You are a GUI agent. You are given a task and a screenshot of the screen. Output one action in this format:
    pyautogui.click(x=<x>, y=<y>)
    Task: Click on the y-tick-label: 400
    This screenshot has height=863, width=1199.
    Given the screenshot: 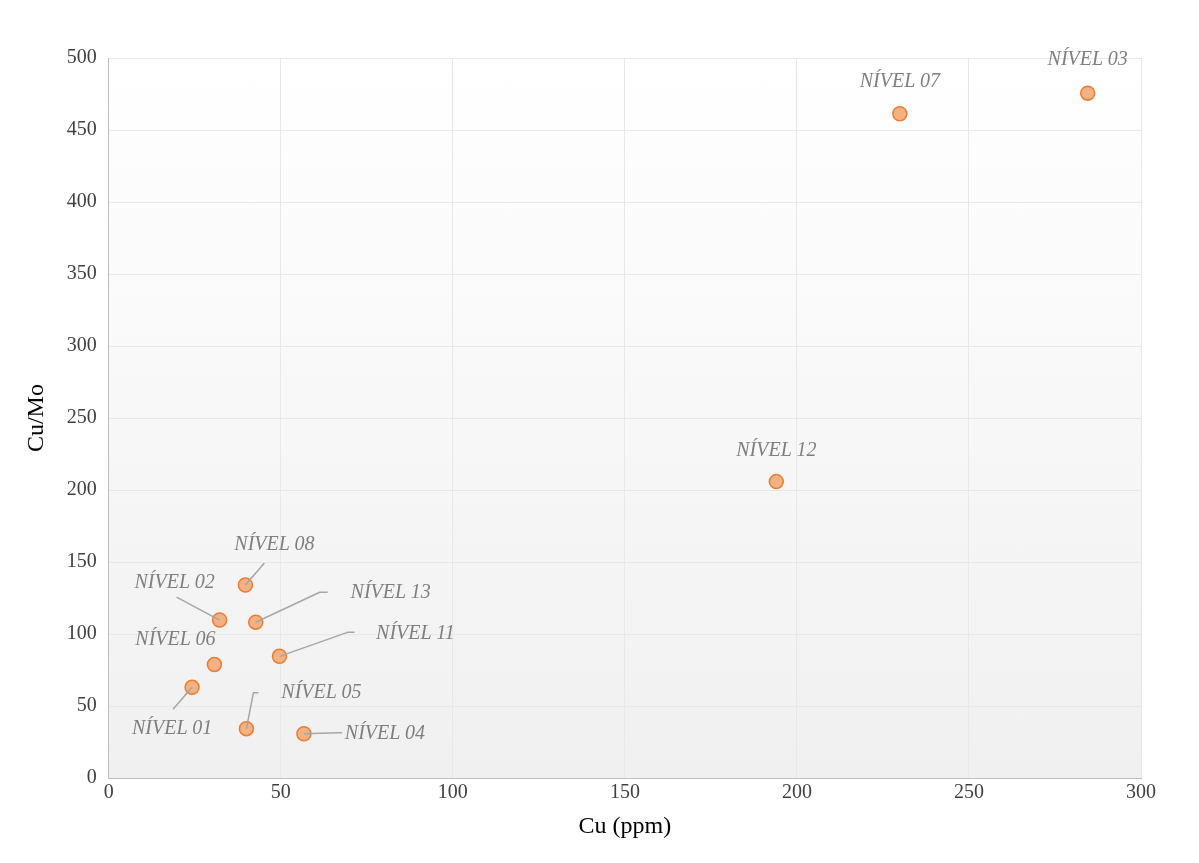 What is the action you would take?
    pyautogui.click(x=81, y=200)
    